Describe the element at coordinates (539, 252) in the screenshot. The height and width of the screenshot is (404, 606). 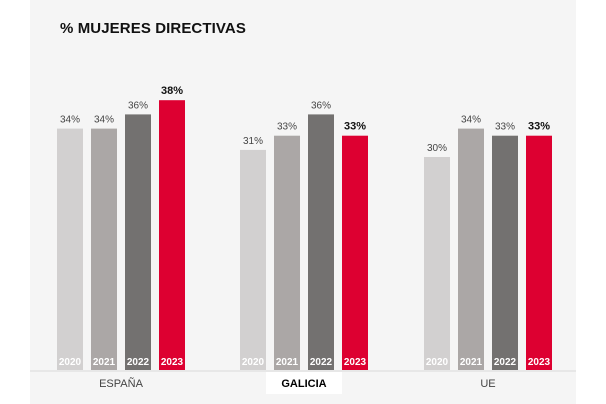
I see `bar-ue-2023` at that location.